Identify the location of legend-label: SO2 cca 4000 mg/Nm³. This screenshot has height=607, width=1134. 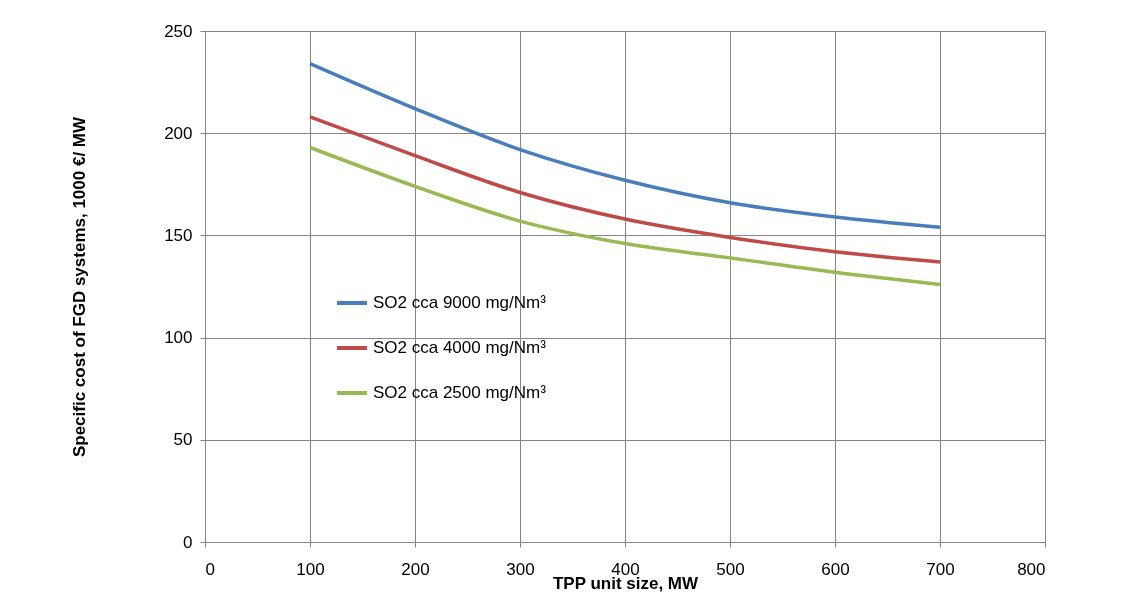
(460, 347).